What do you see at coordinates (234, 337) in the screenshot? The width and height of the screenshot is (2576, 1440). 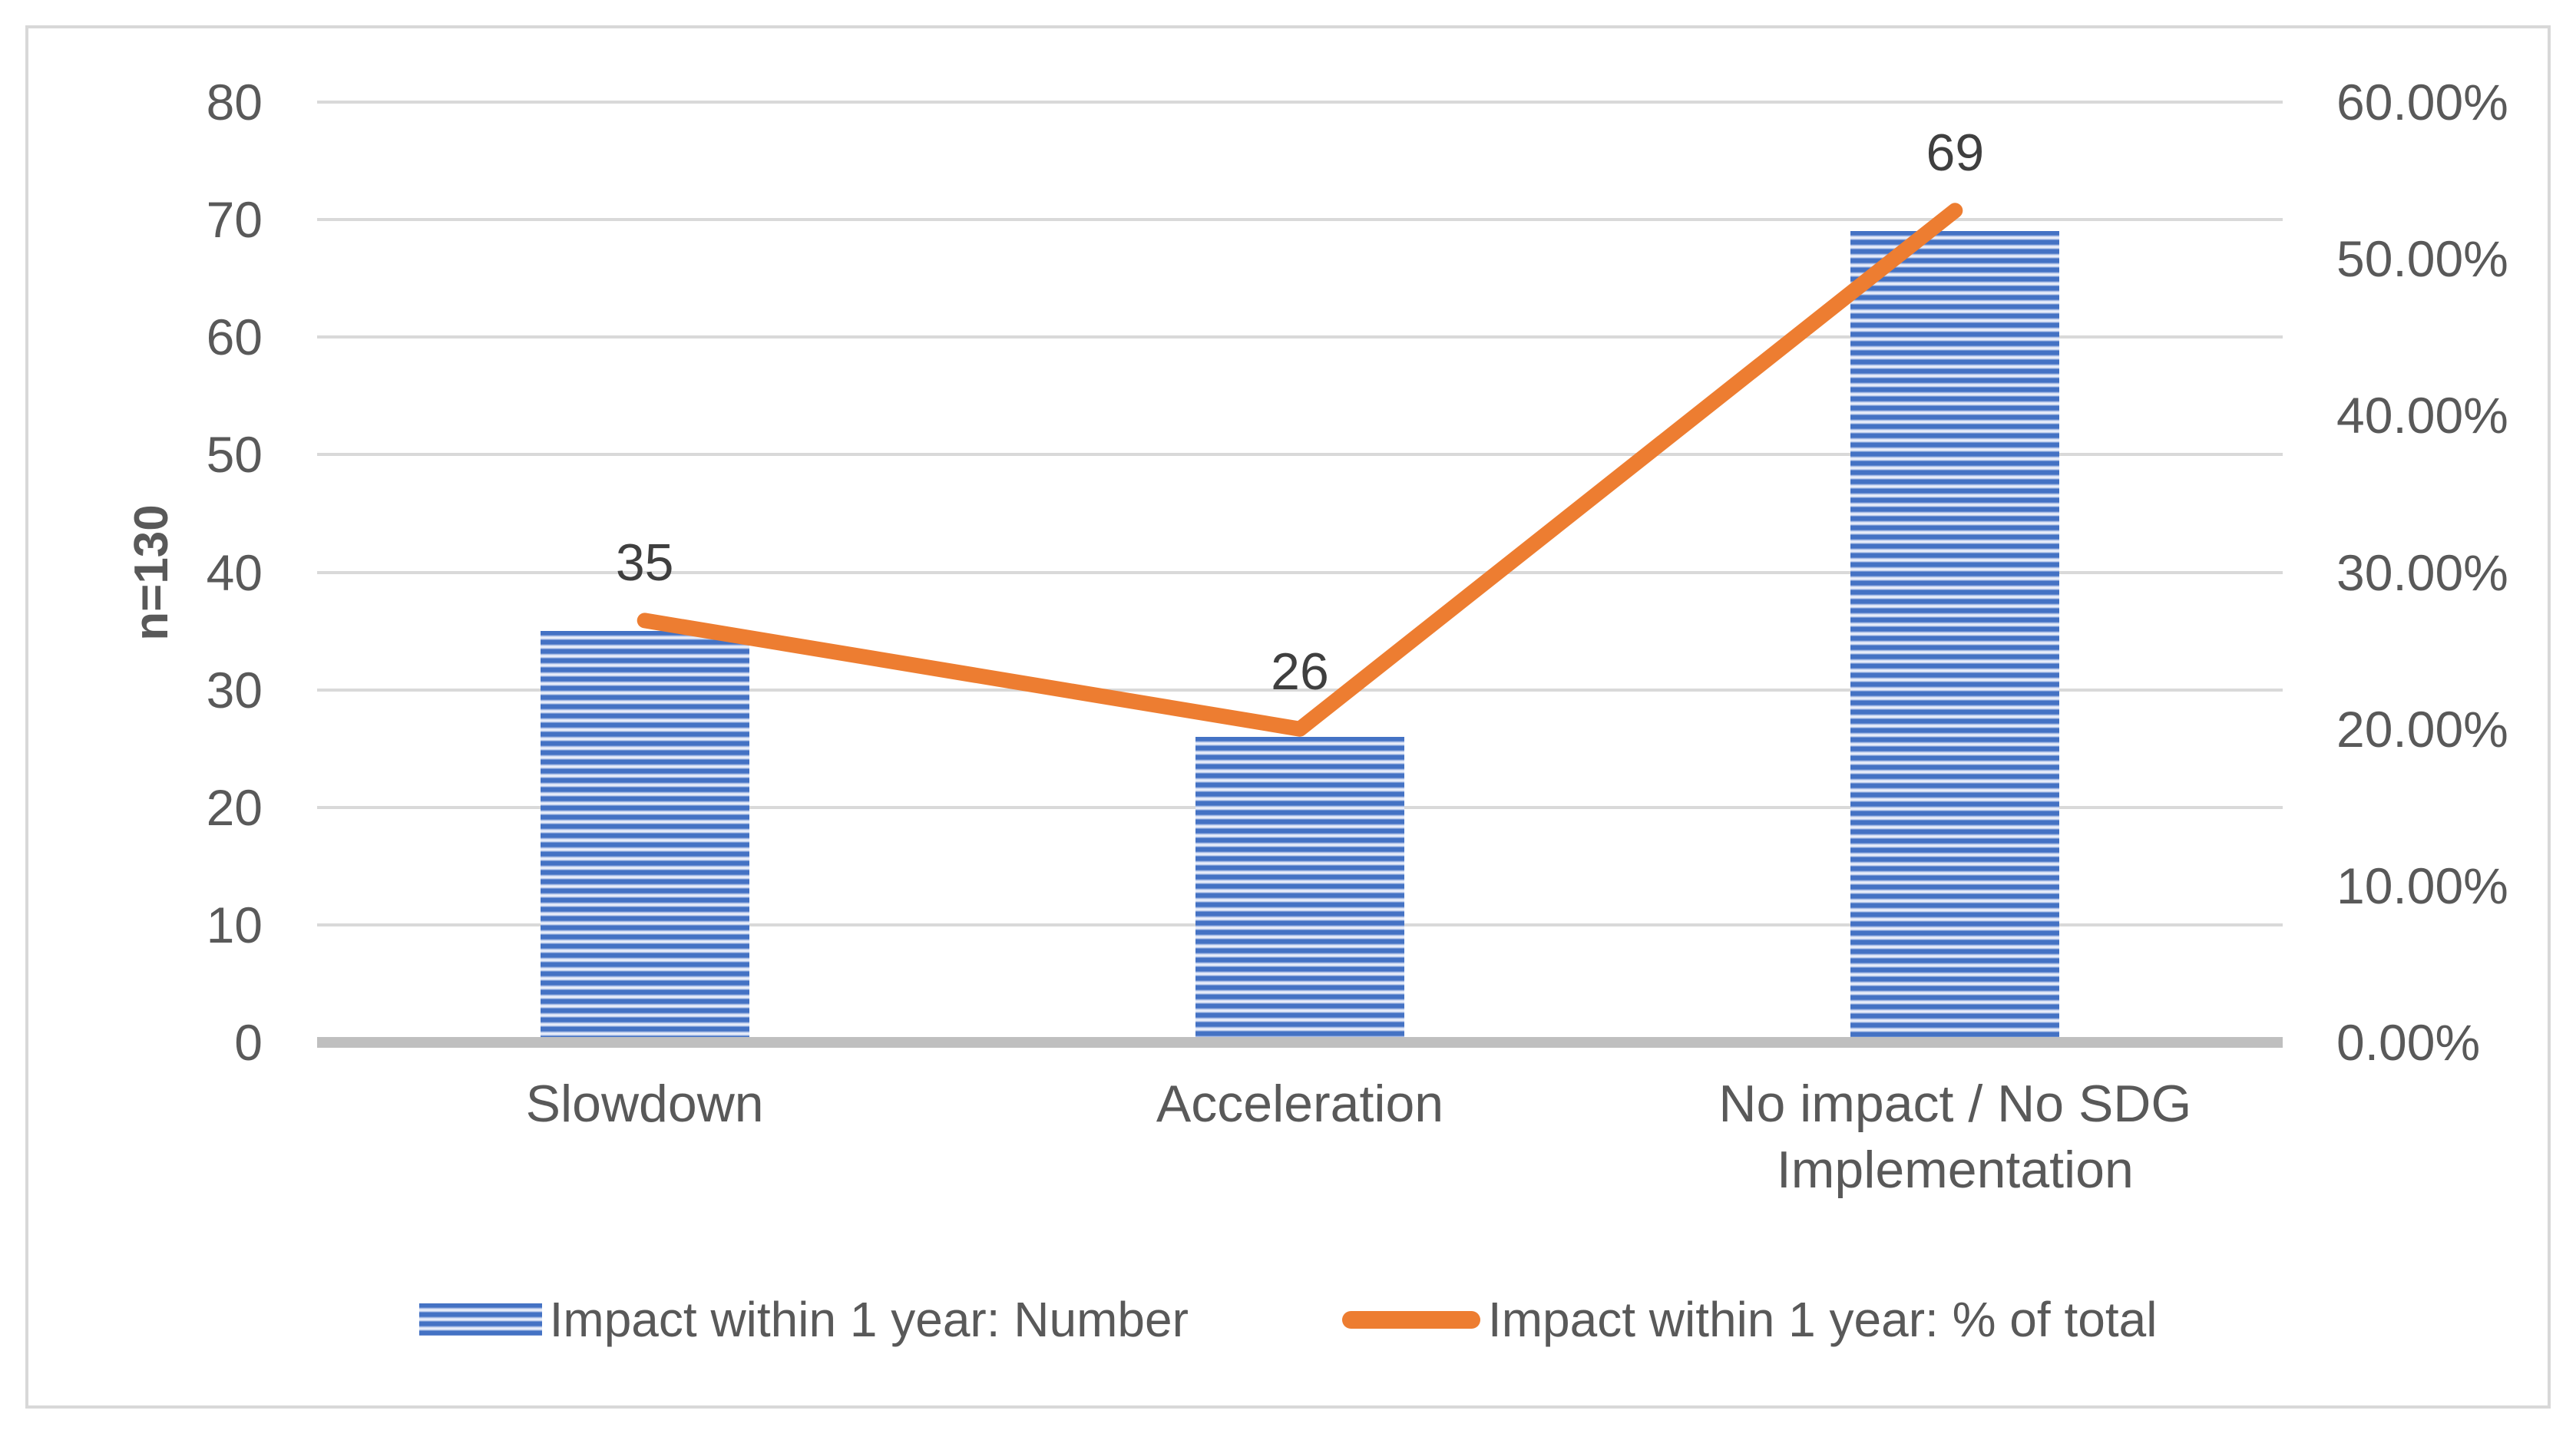 I see `left-axis-tick-label: 60` at bounding box center [234, 337].